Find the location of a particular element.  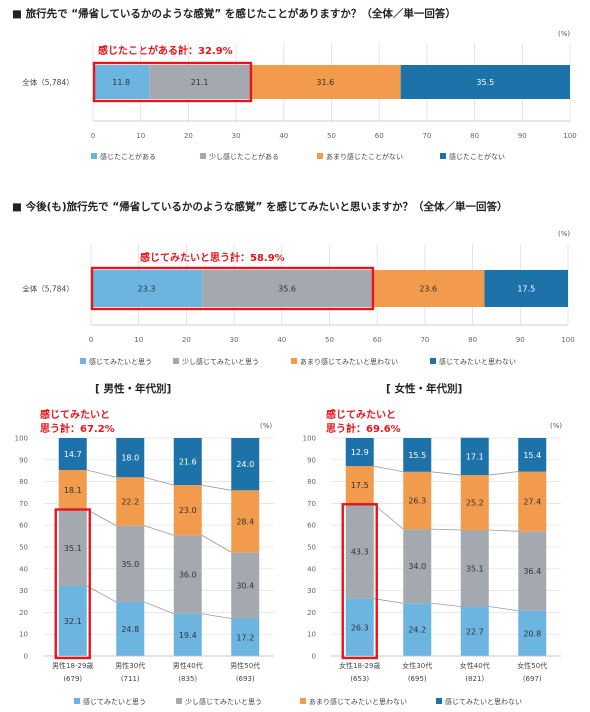

category-n: (693) is located at coordinates (245, 679).